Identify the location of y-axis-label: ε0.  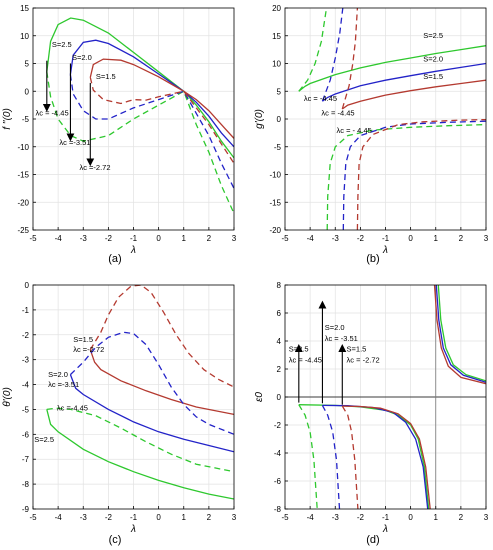
(259, 397).